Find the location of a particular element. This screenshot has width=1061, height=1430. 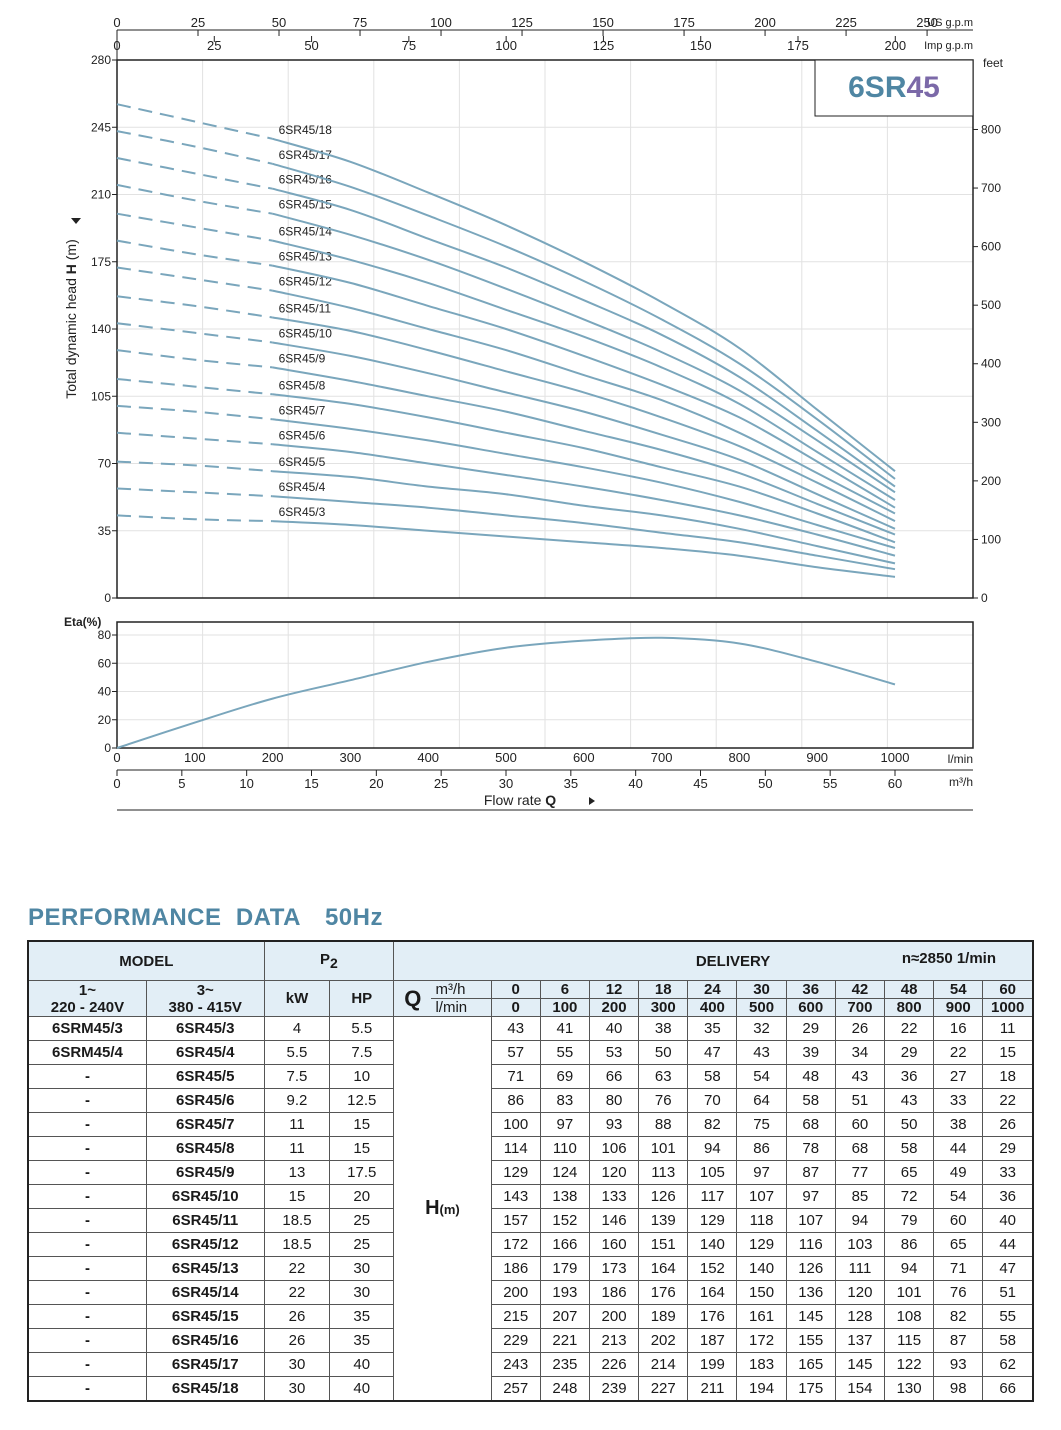

model-3ph: 6SR45/18 is located at coordinates (205, 1389).